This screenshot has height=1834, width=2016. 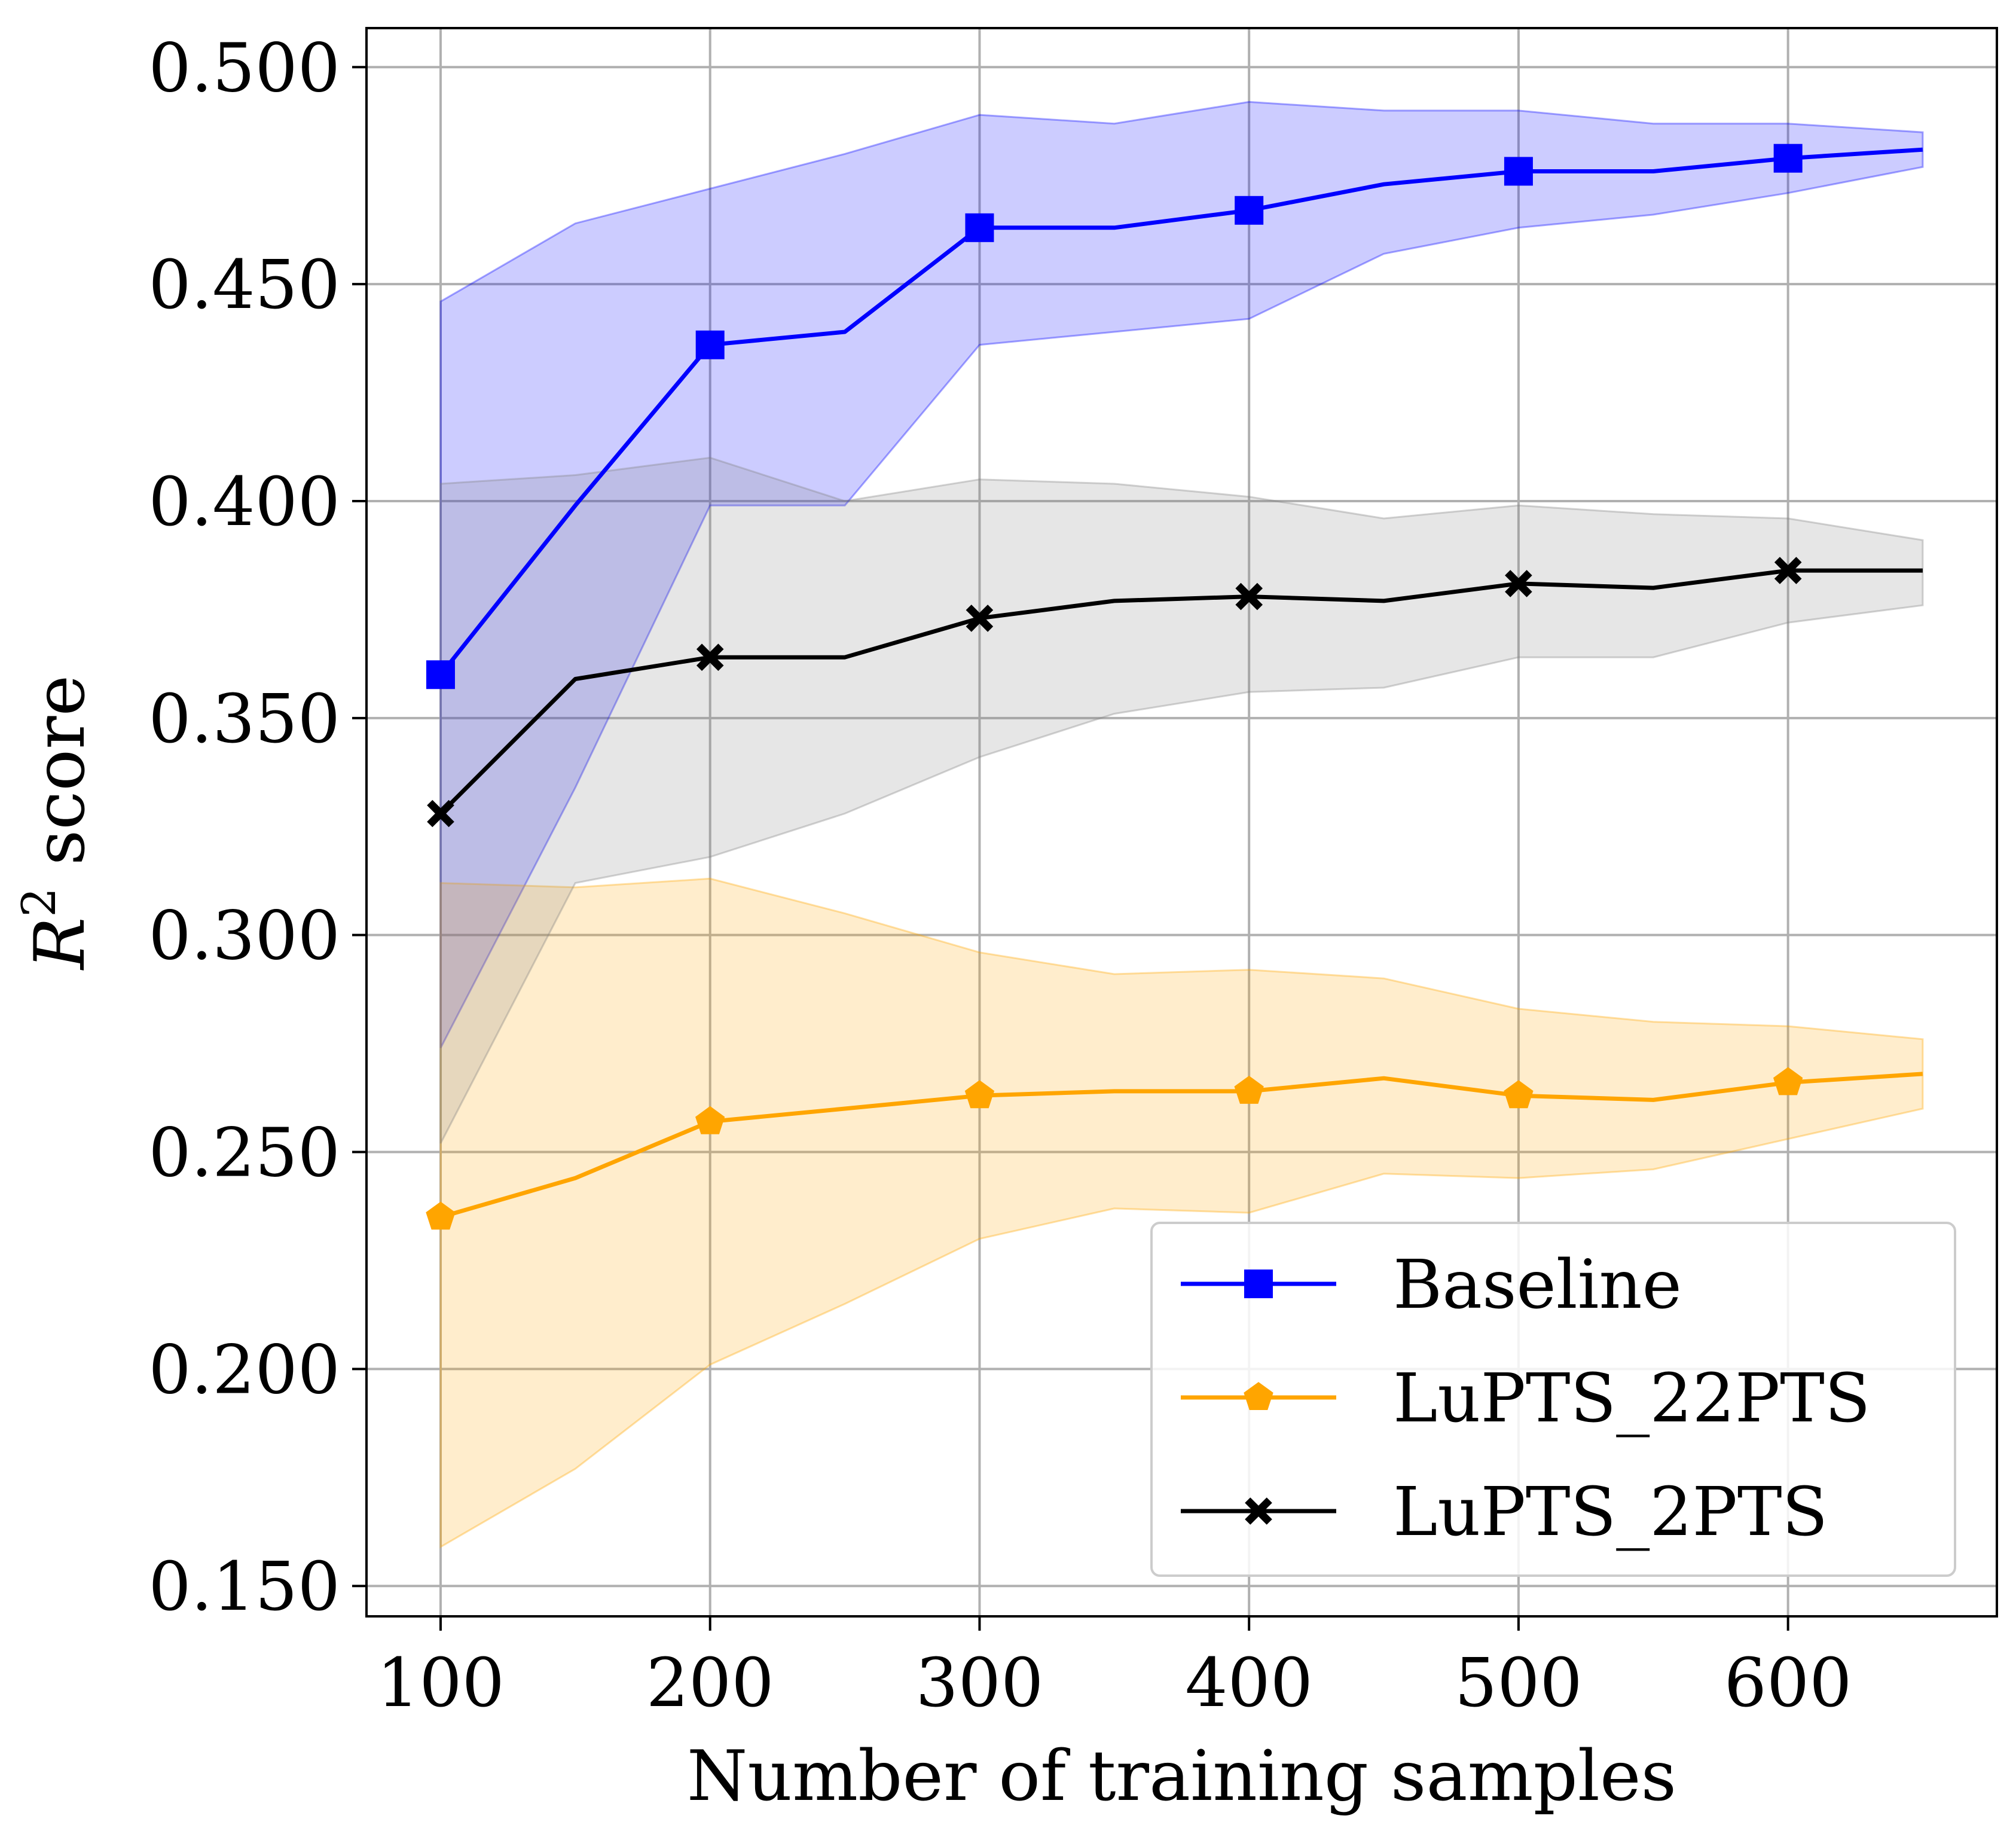 I want to click on x-tick-label: 600, so click(x=1788, y=1683).